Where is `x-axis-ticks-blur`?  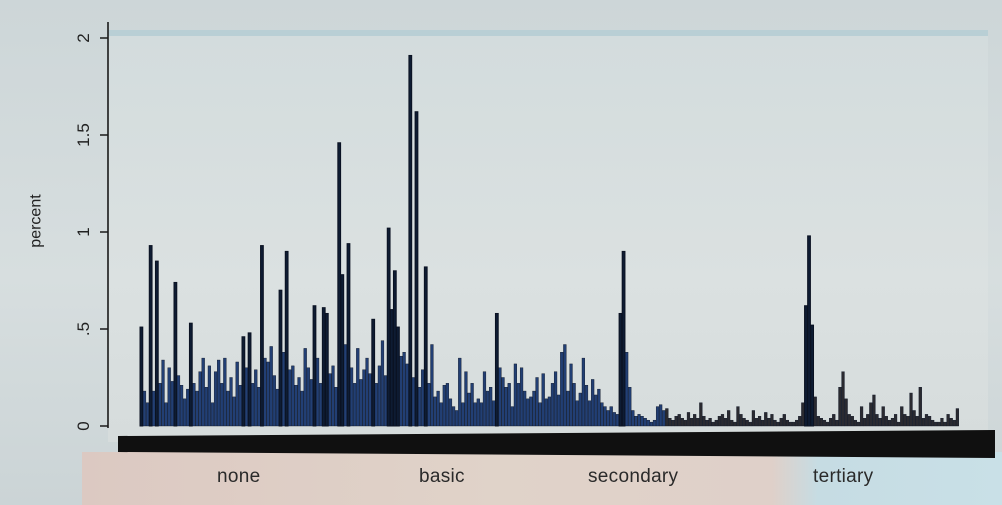
x-axis-ticks-blur is located at coordinates (556, 444).